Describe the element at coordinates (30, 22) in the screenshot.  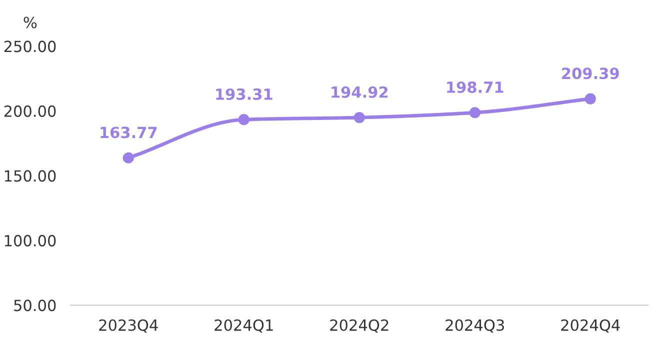
I see `y-axis-title: %` at that location.